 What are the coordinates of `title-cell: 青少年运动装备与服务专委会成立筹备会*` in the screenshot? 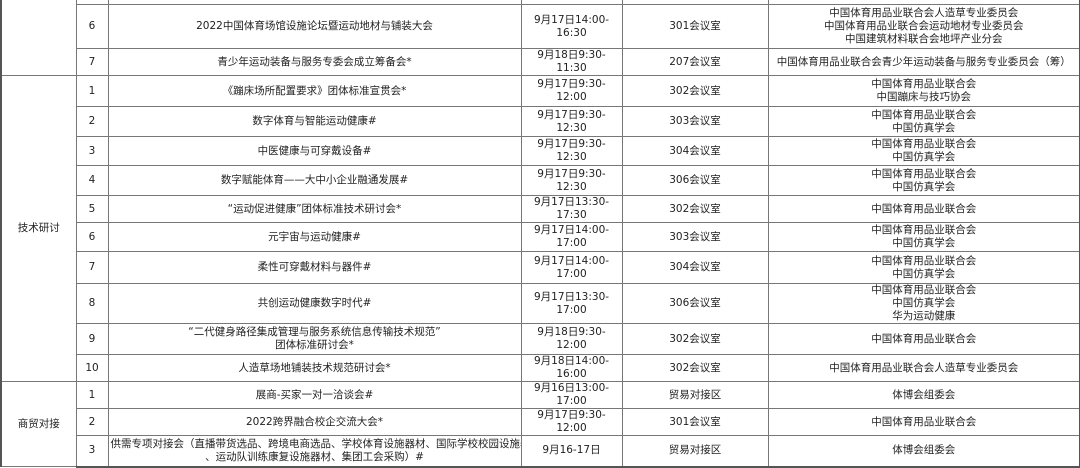 It's located at (314, 62).